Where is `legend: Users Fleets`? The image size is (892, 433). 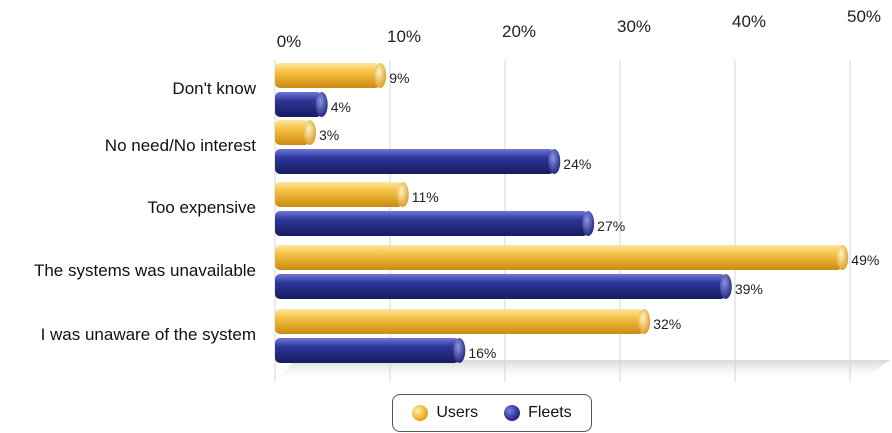
legend: Users Fleets is located at coordinates (492, 413).